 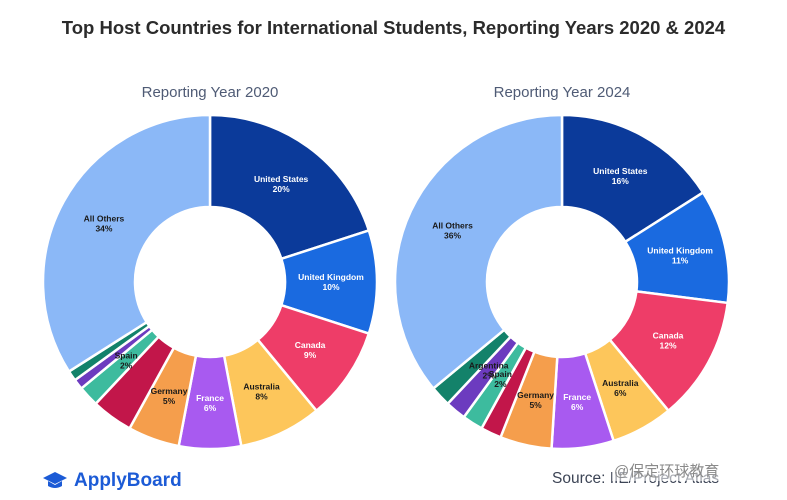 I want to click on slice-label-germany-2020: Germany 5%, so click(x=169, y=396).